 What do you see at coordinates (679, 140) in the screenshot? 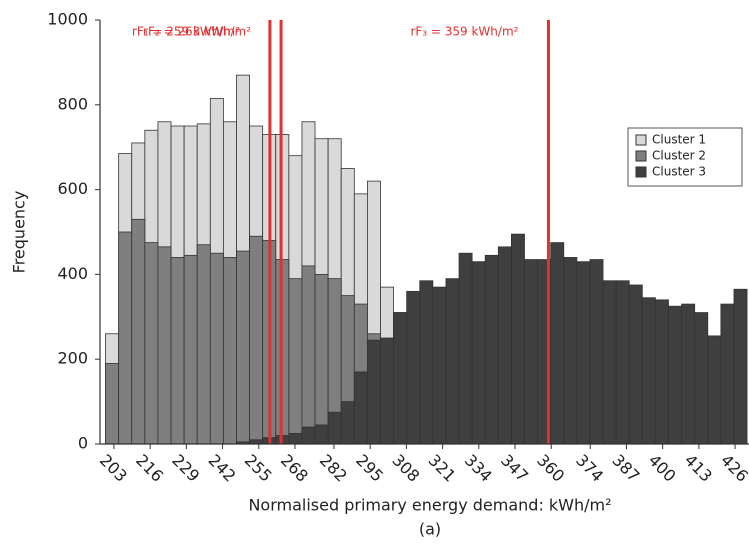
I see `legend-label: Cluster 1` at bounding box center [679, 140].